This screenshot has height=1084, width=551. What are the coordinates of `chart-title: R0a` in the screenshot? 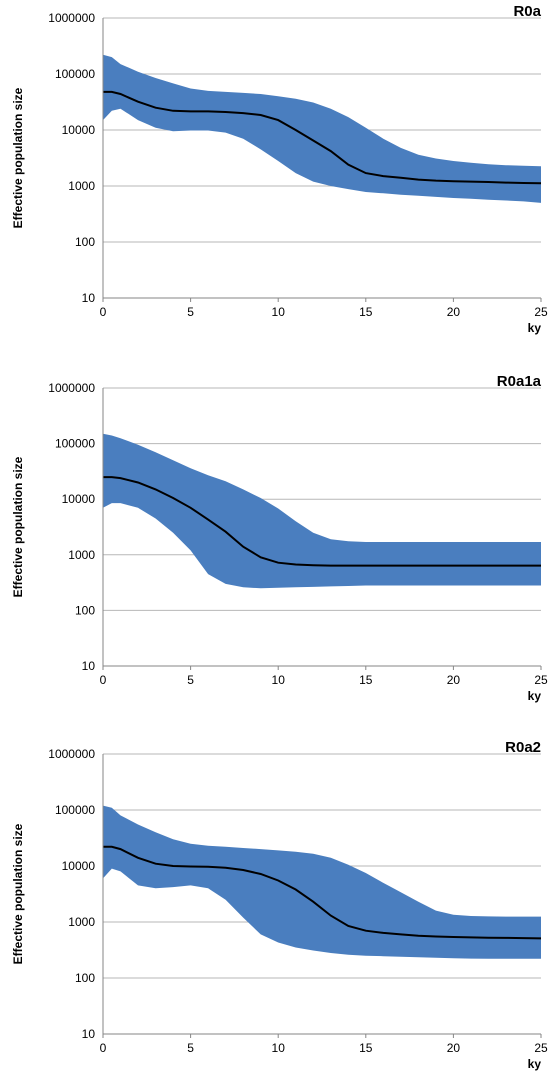 It's located at (527, 11).